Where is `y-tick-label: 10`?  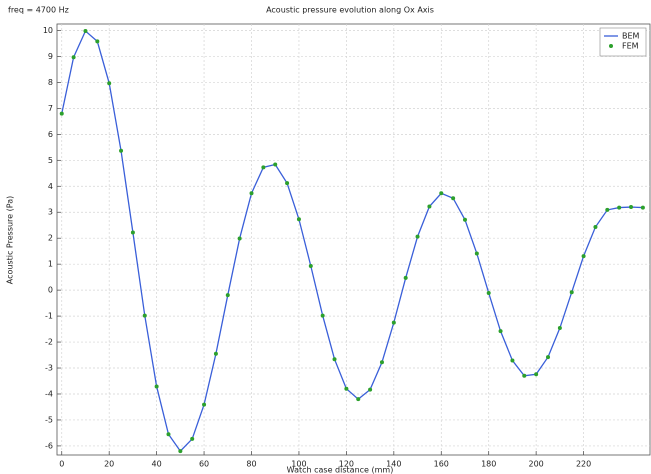 y-tick-label: 10 is located at coordinates (48, 30).